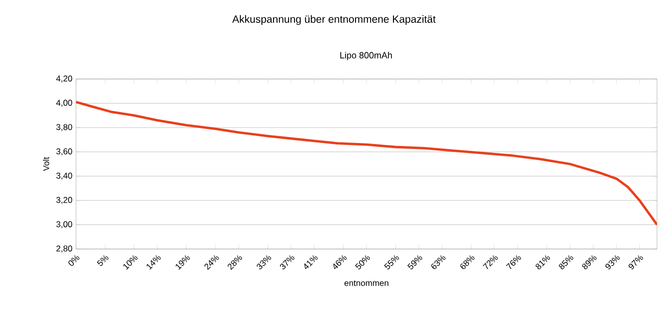 The height and width of the screenshot is (320, 669). Describe the element at coordinates (514, 262) in the screenshot. I see `x-tick-label: 76%` at that location.